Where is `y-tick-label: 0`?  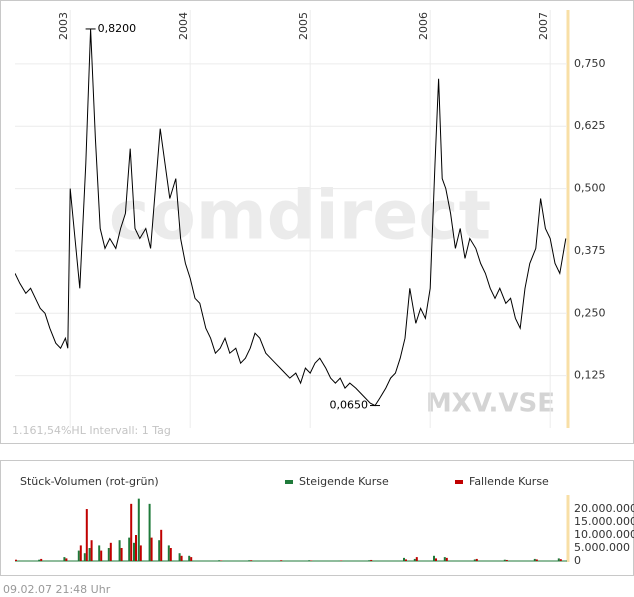
y-tick-label: 0 is located at coordinates (577, 560).